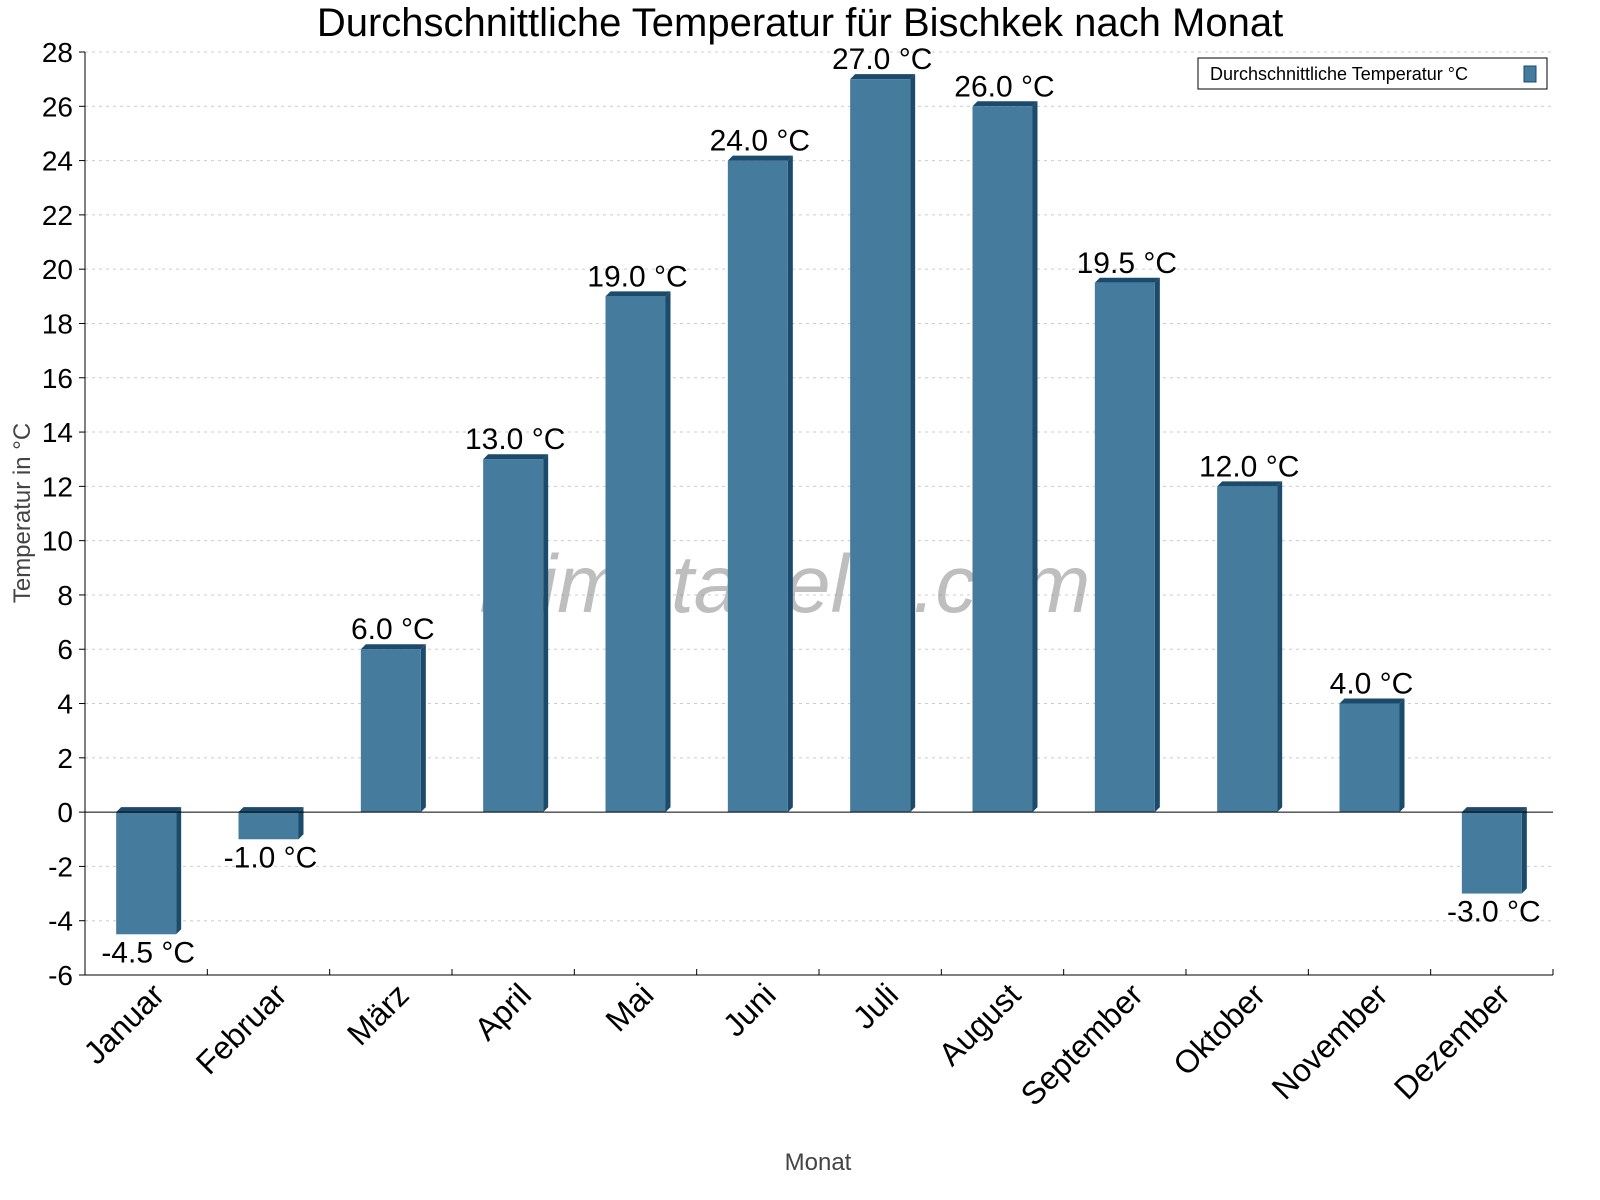 The width and height of the screenshot is (1600, 1200). Describe the element at coordinates (57, 106) in the screenshot. I see `y-tick-label: 26` at that location.